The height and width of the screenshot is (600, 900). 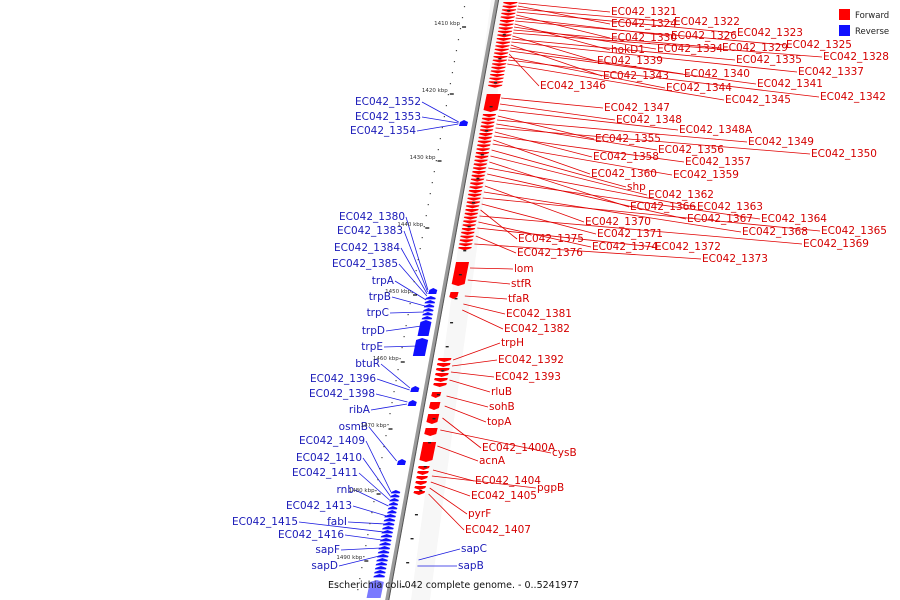 What do you see at coordinates (794, 219) in the screenshot?
I see `forward-gene-label: EC042_1364` at bounding box center [794, 219].